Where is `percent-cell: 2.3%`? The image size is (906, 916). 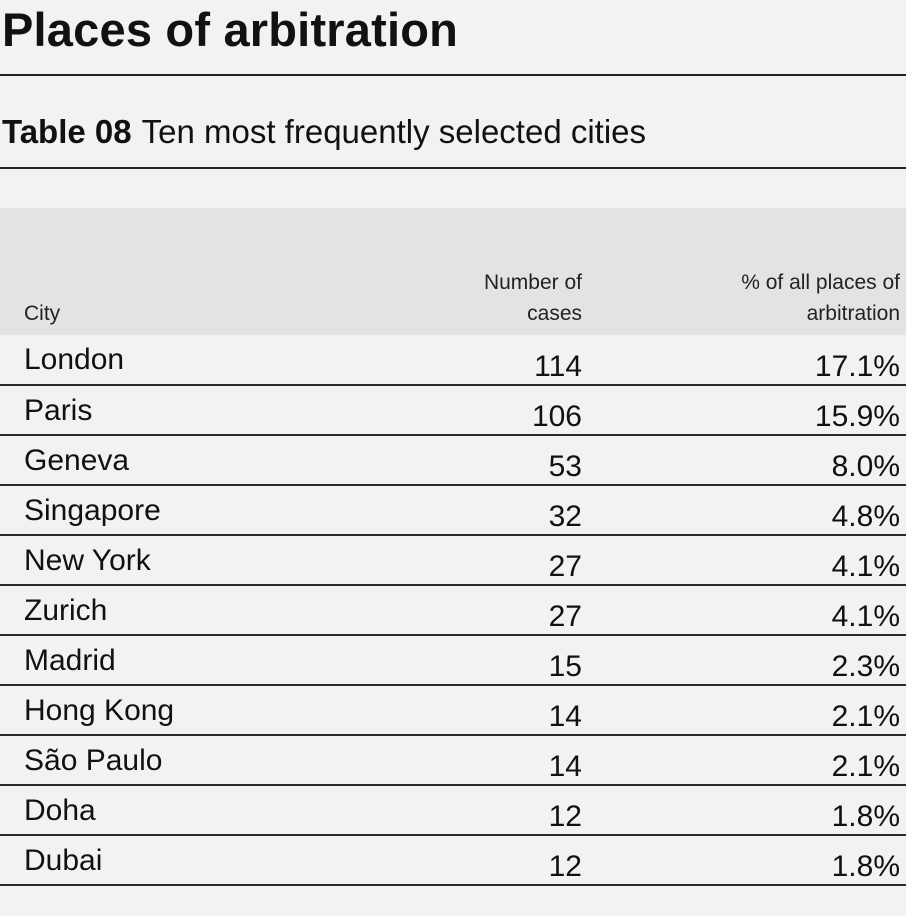
percent-cell: 2.3% is located at coordinates (745, 660).